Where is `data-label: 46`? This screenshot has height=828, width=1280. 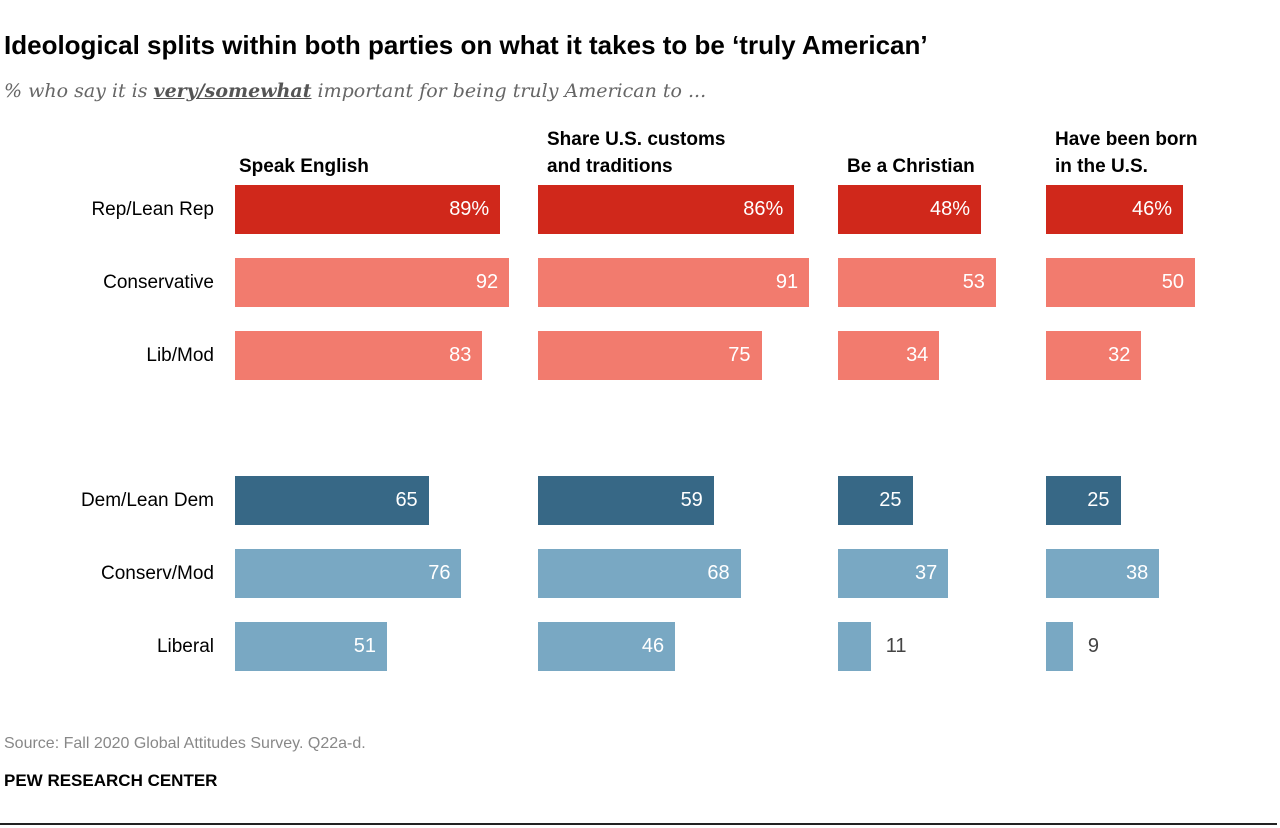 data-label: 46 is located at coordinates (653, 646).